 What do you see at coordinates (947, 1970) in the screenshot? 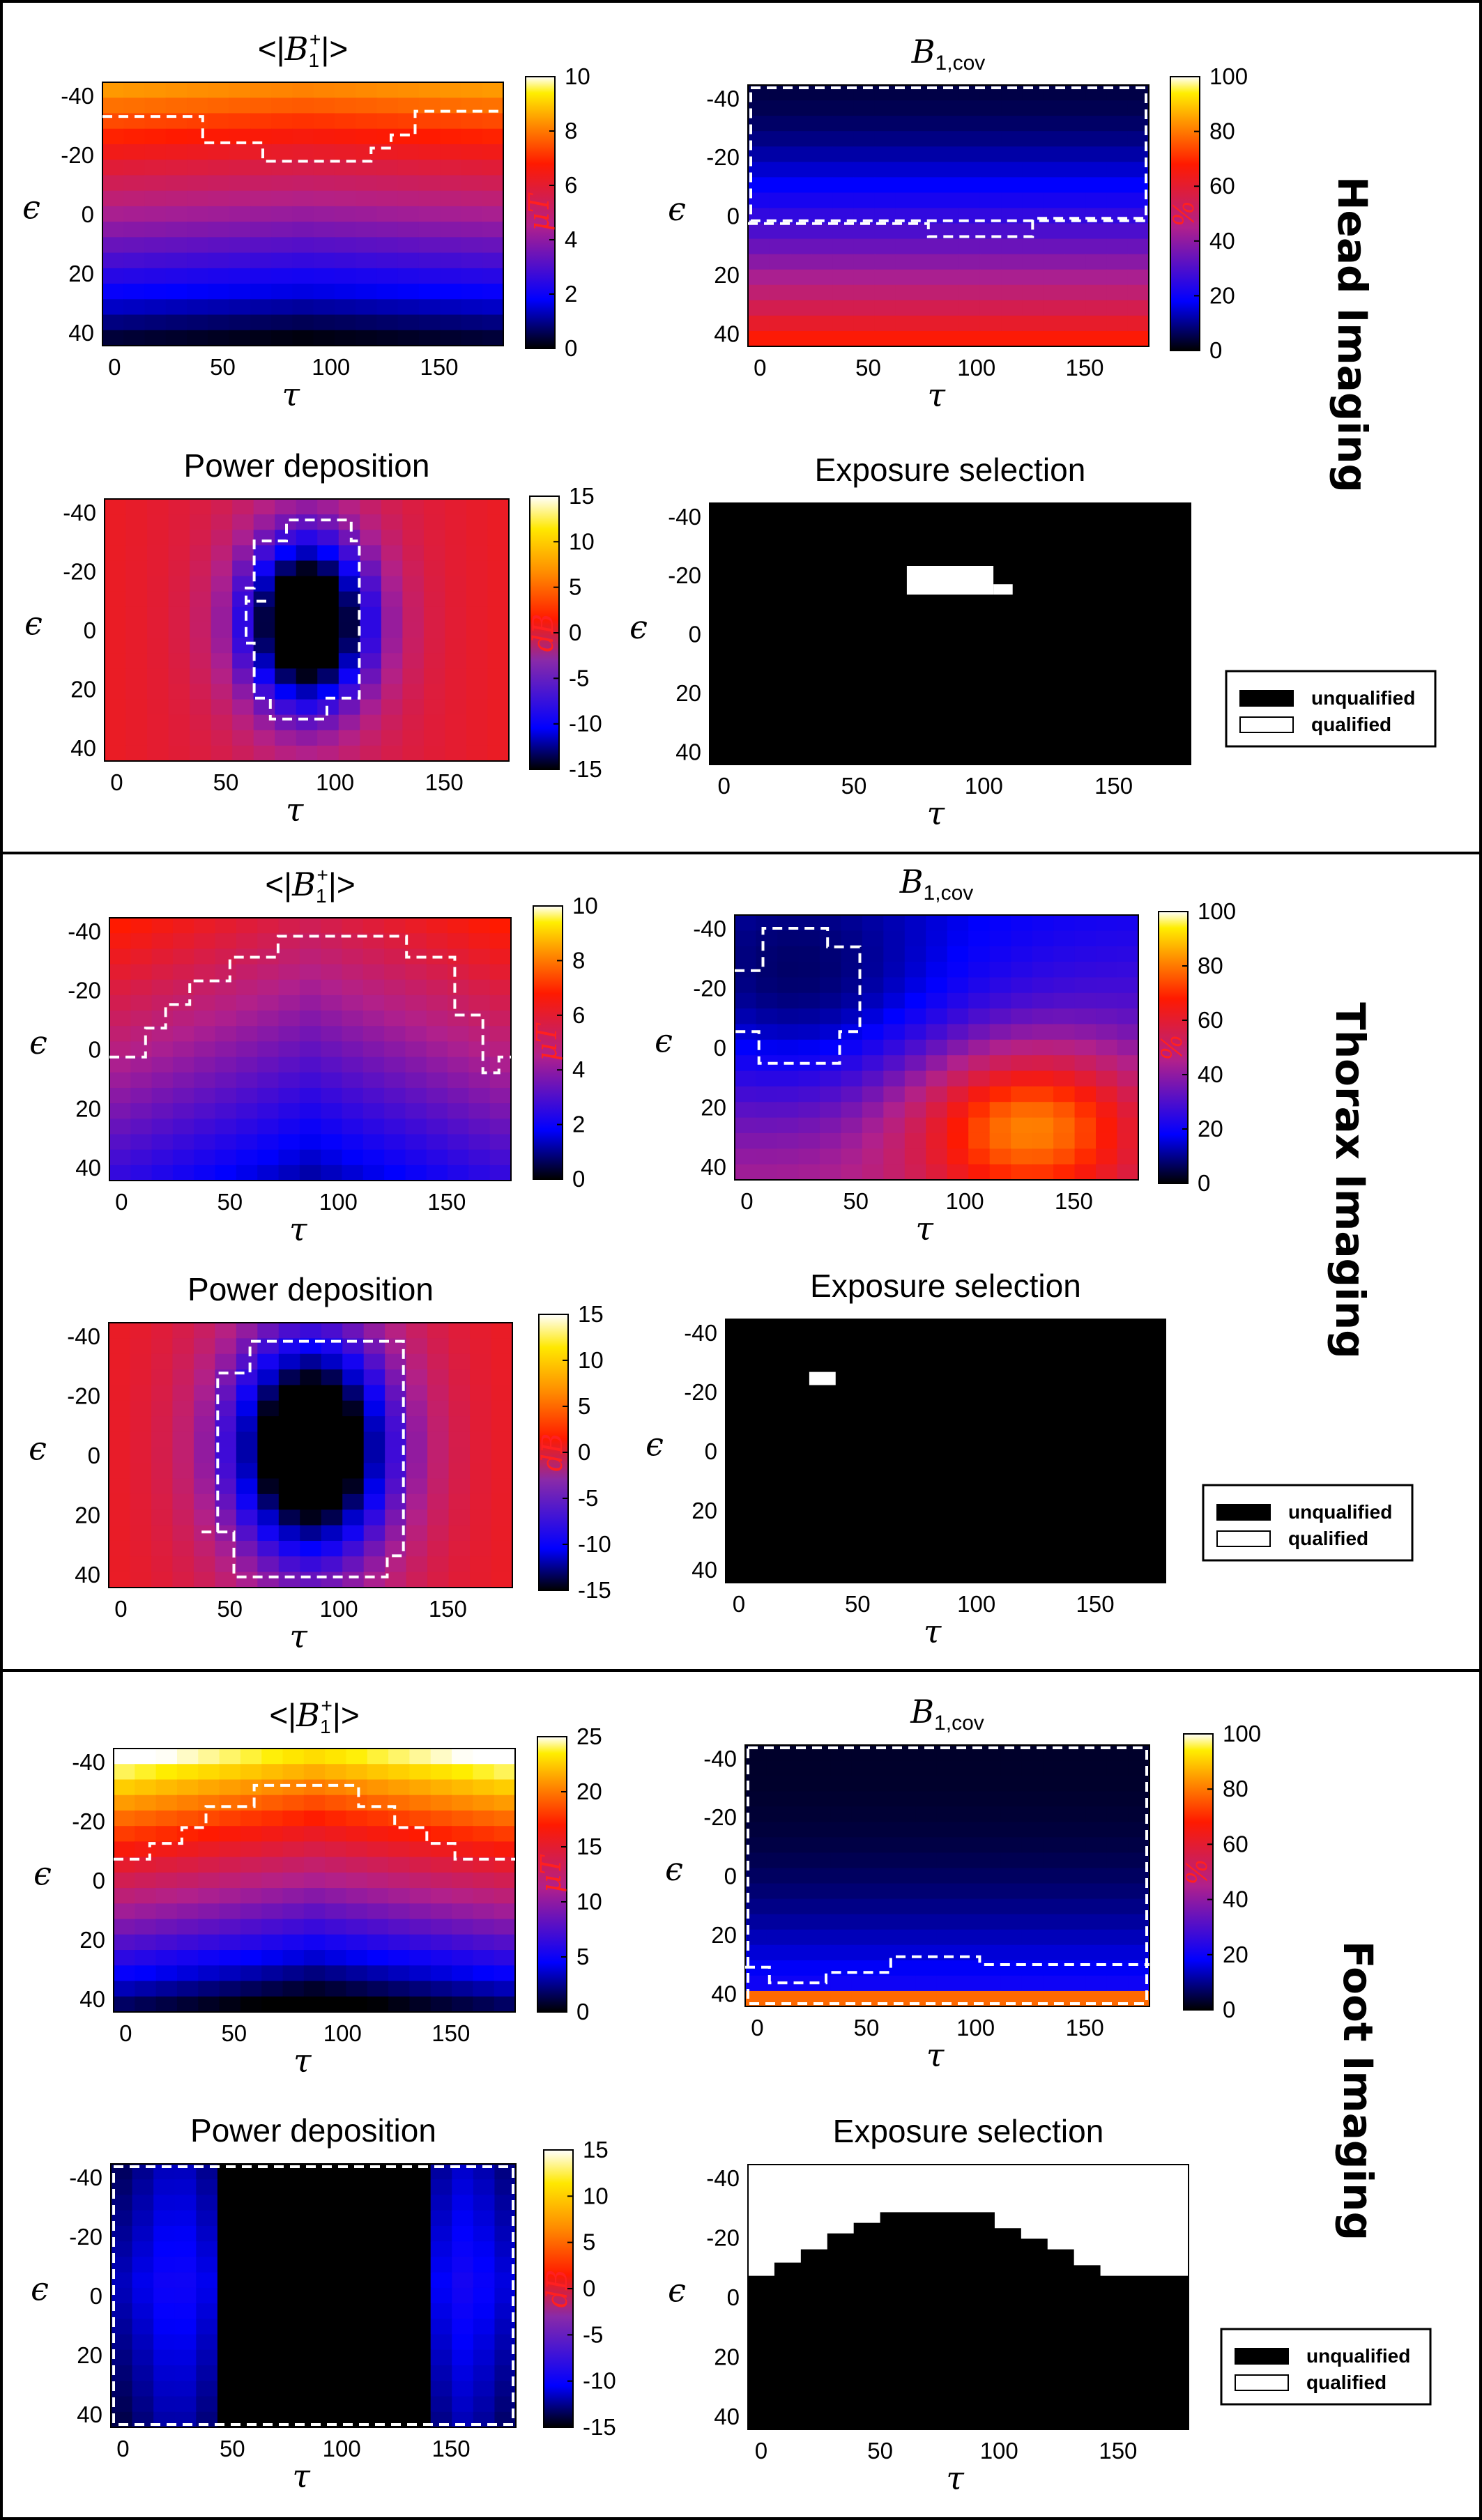
I see `qualified-boundary` at bounding box center [947, 1970].